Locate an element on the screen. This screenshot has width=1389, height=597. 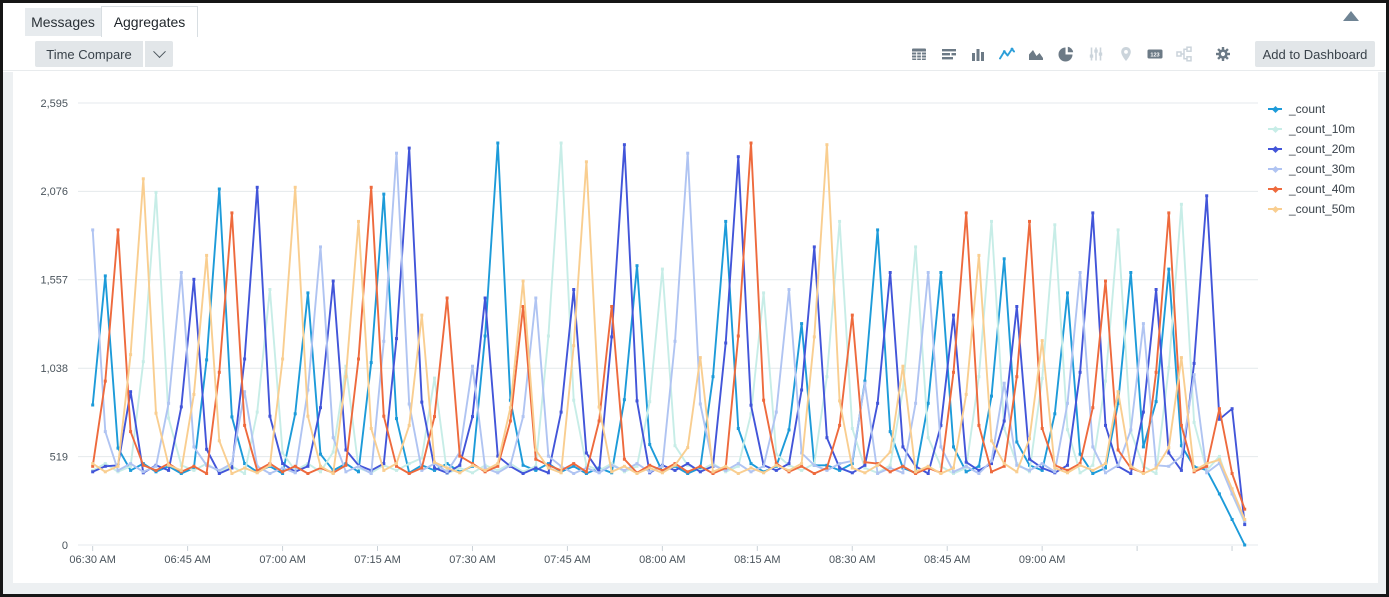
tab-aggregates: Aggregates is located at coordinates (149, 21).